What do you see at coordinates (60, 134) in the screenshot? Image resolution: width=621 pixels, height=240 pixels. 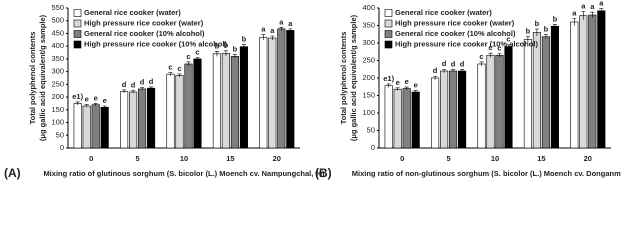 I see `y-tick-label: 50` at bounding box center [60, 134].